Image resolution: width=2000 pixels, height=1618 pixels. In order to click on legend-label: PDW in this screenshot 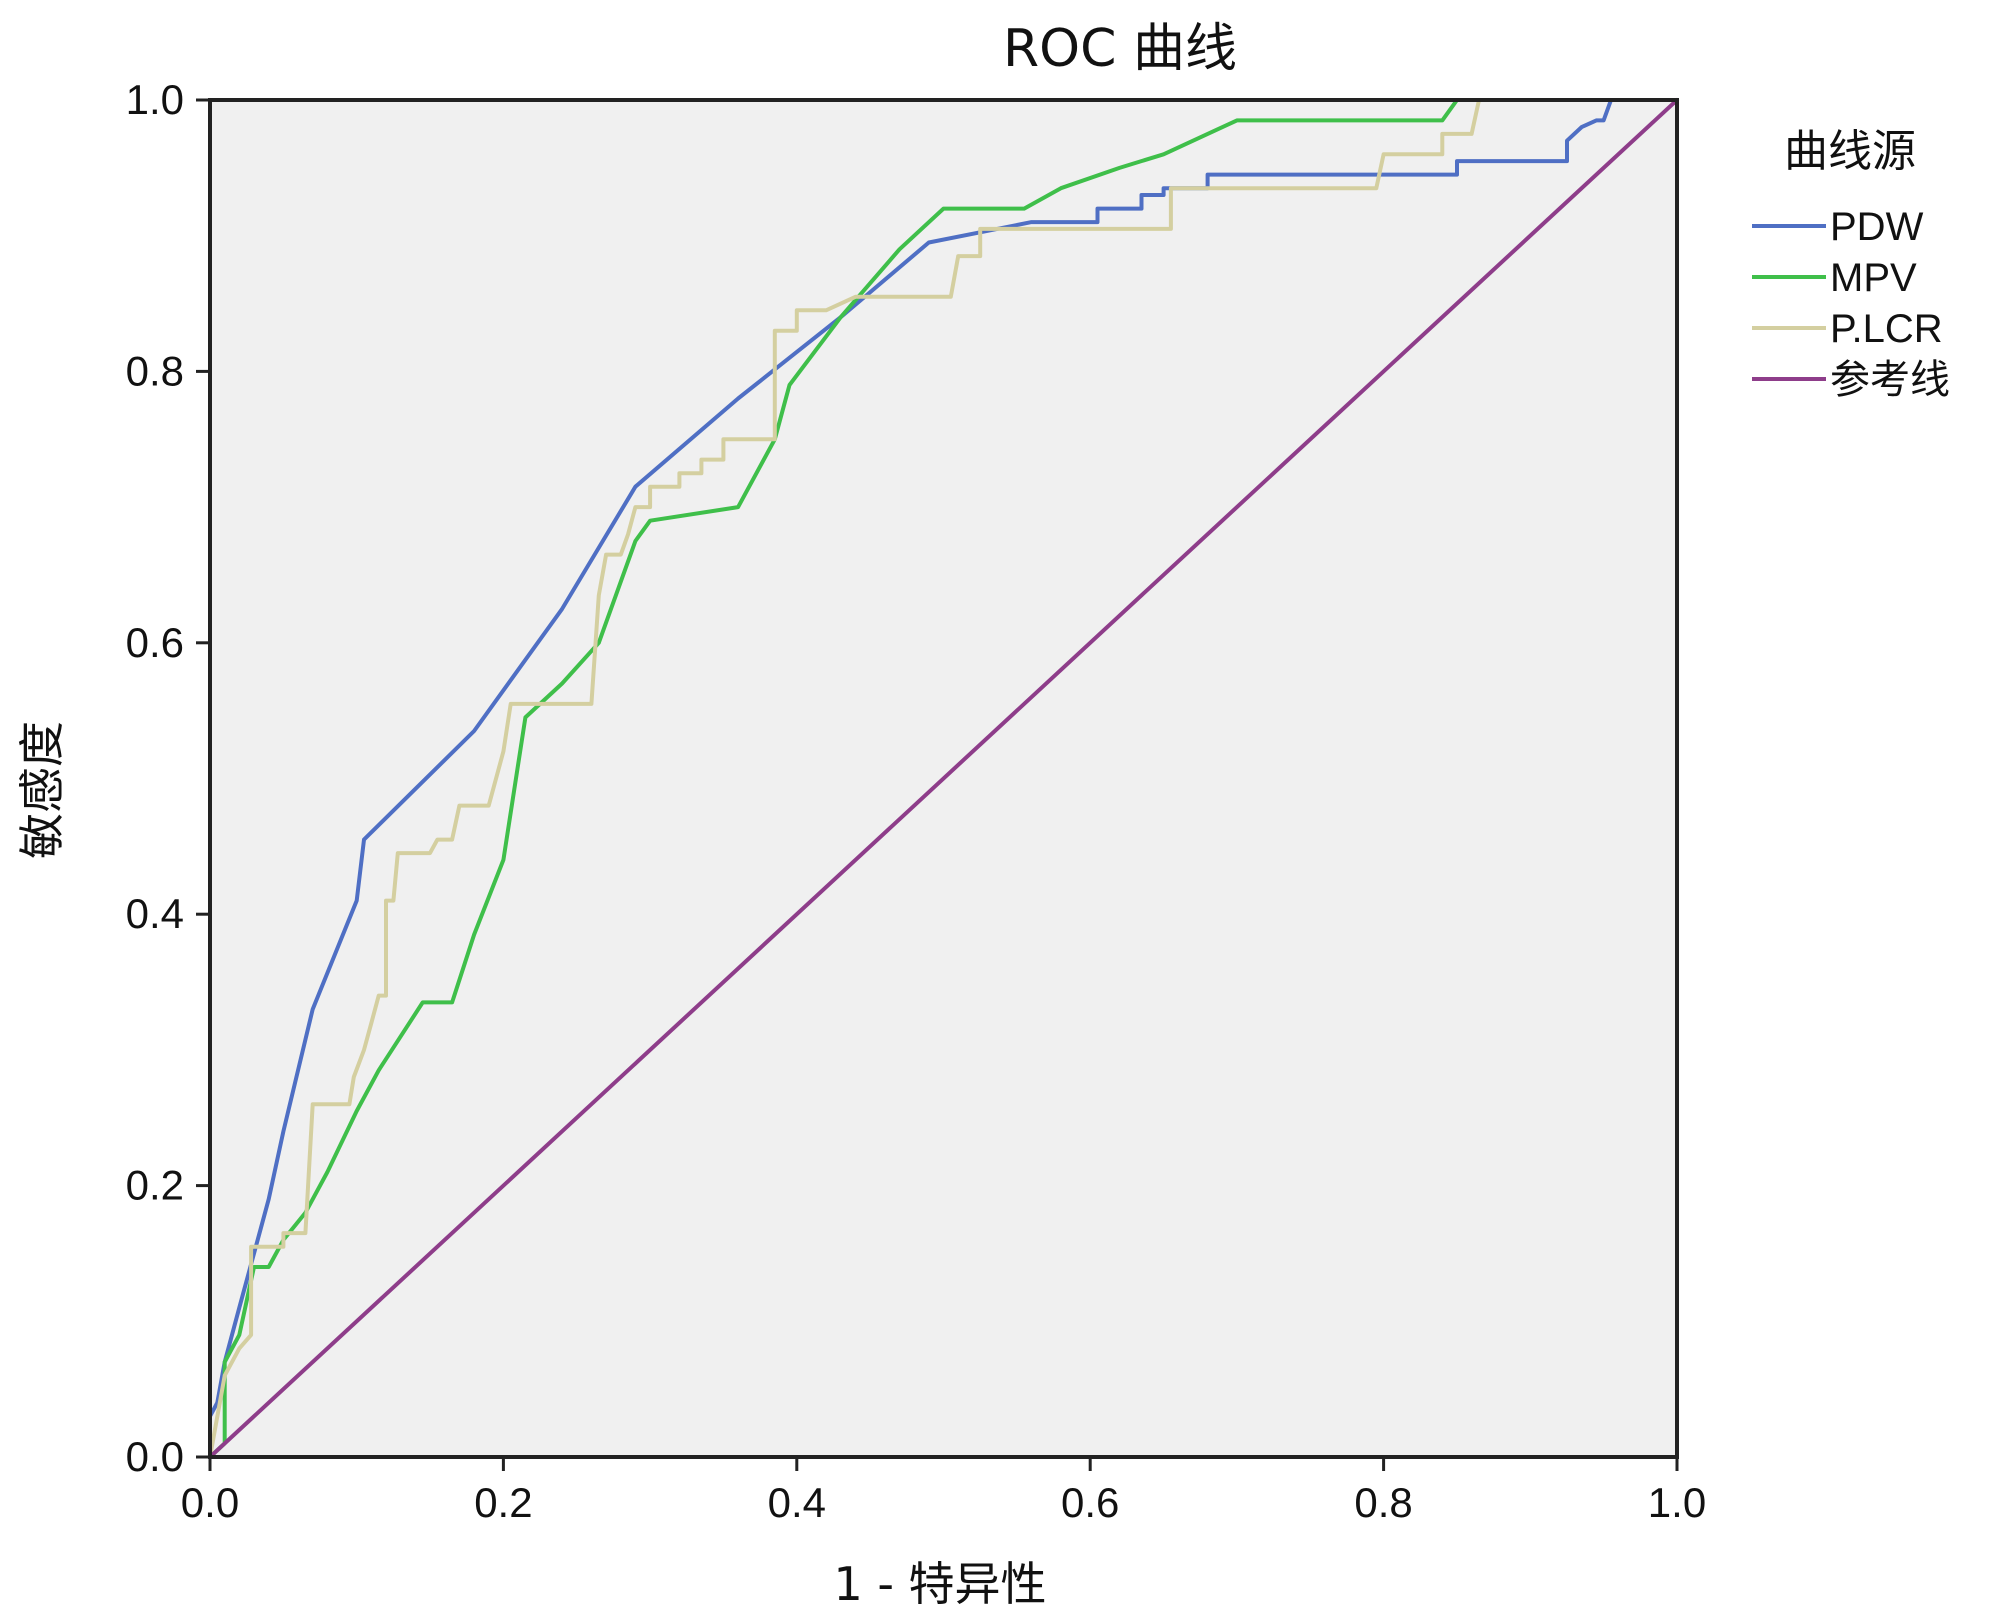, I will do `click(1877, 227)`.